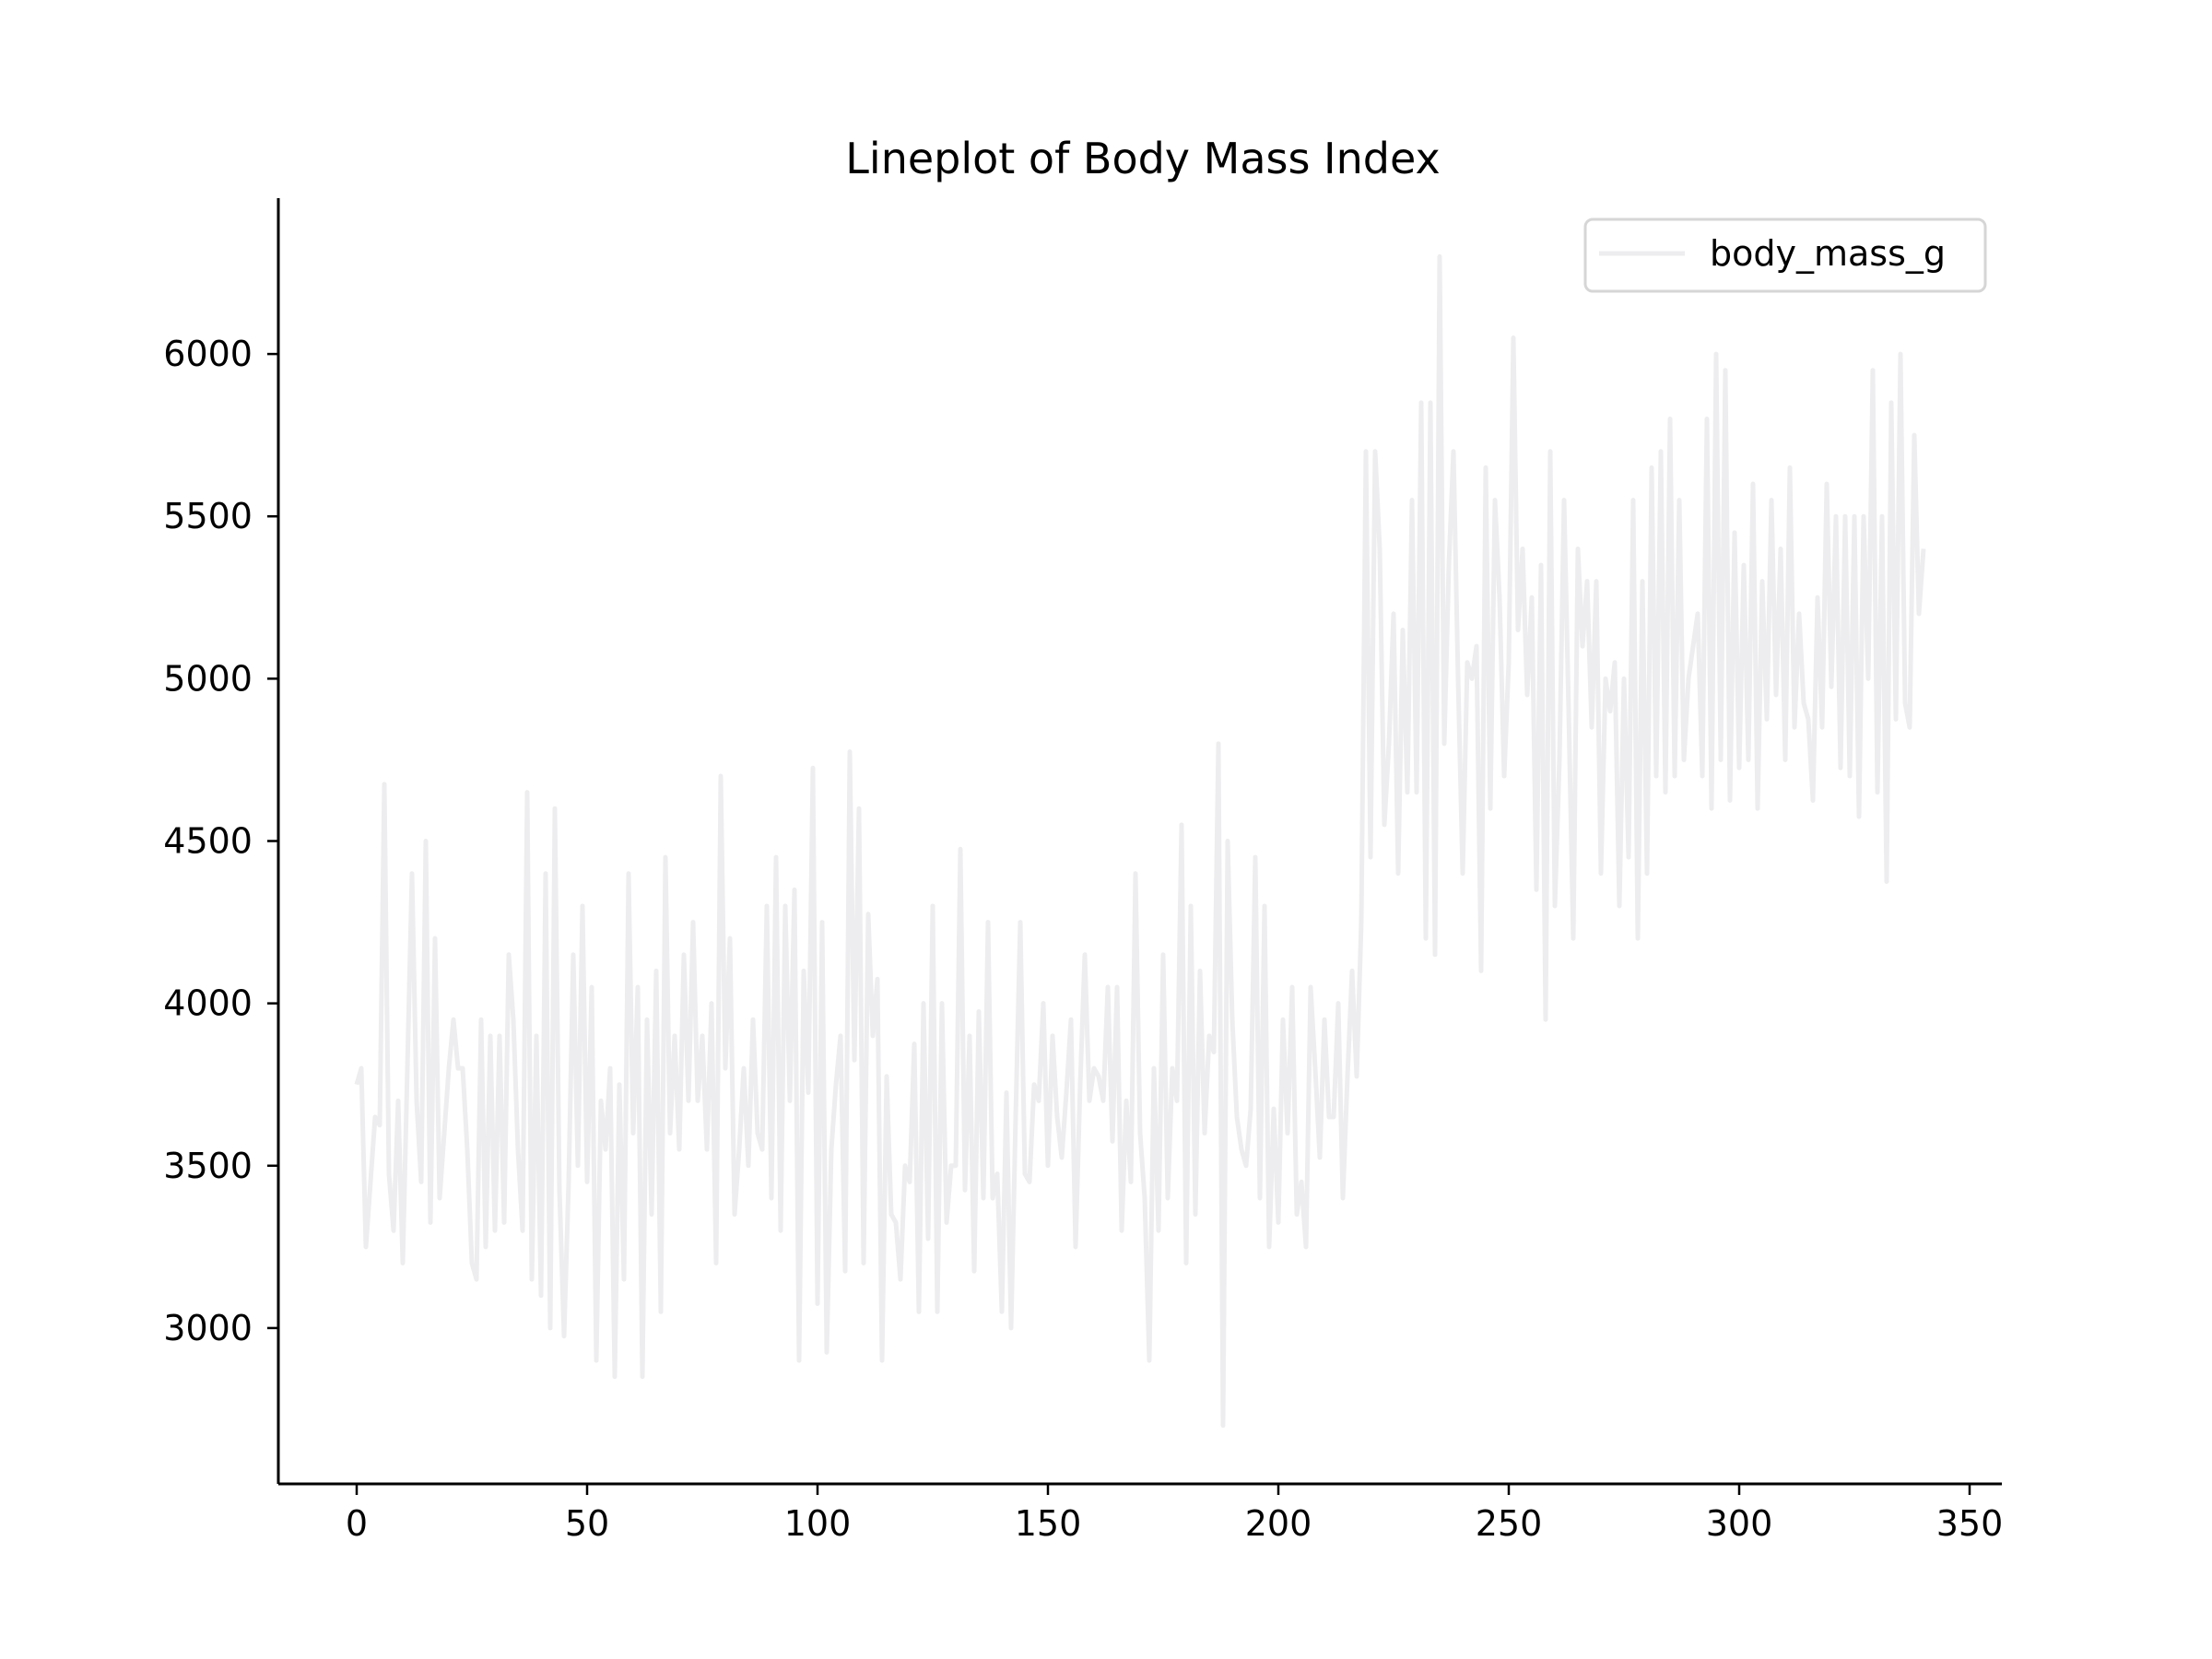 Image resolution: width=2212 pixels, height=1659 pixels. Describe the element at coordinates (208, 678) in the screenshot. I see `y-tick-label: 5000` at that location.